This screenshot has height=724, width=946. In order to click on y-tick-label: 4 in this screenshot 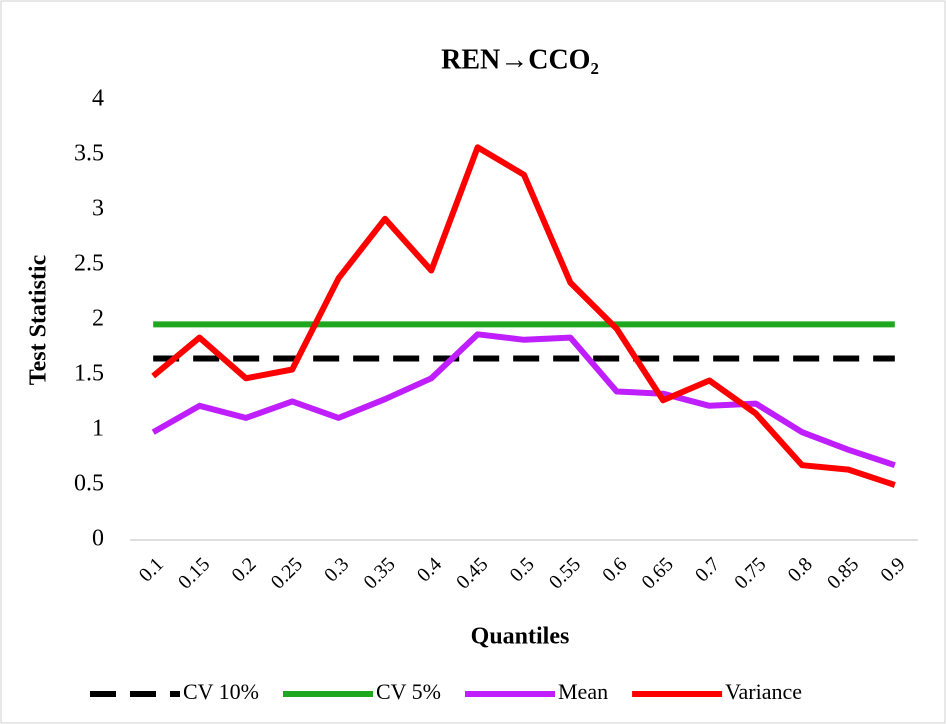, I will do `click(98, 99)`.